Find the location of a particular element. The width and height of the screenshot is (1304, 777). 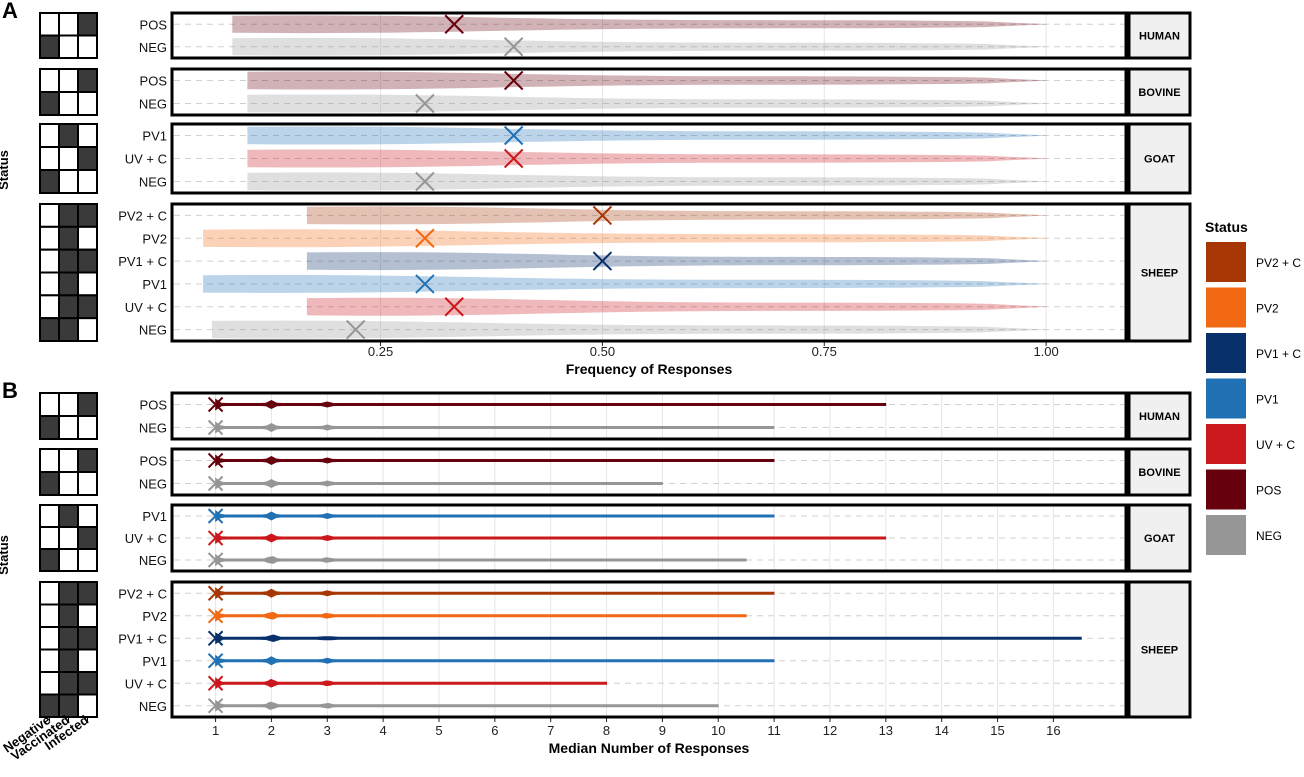

x-tick-label: 6 is located at coordinates (494, 730).